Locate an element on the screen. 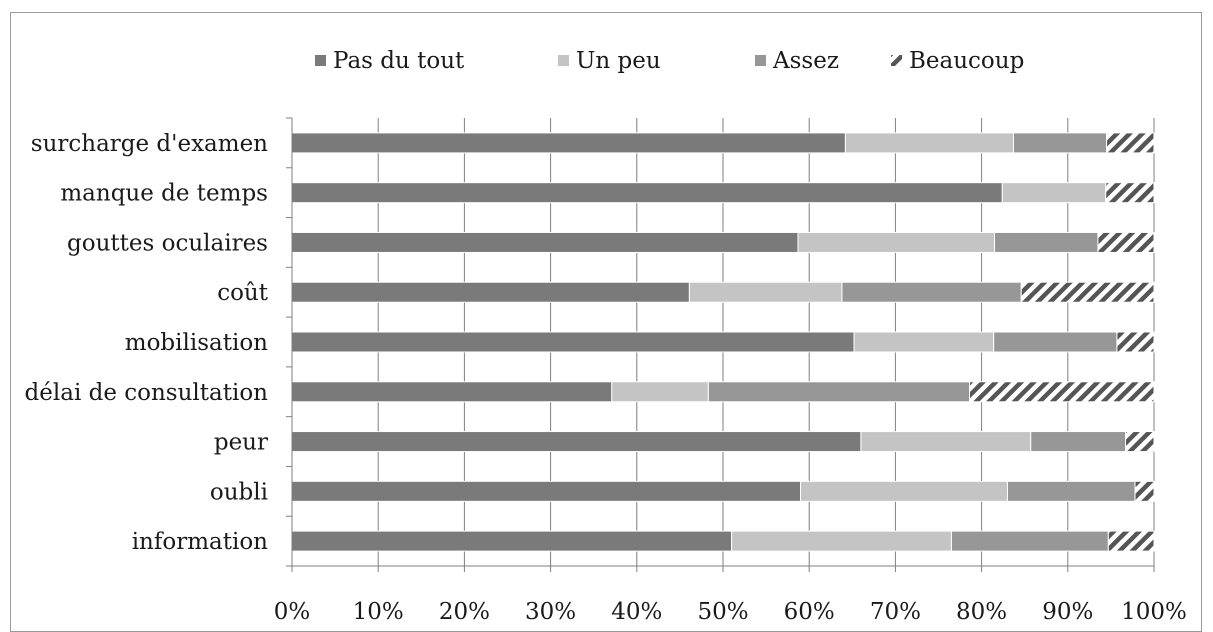 The image size is (1213, 632). bar-peur-beaucoup is located at coordinates (1140, 442).